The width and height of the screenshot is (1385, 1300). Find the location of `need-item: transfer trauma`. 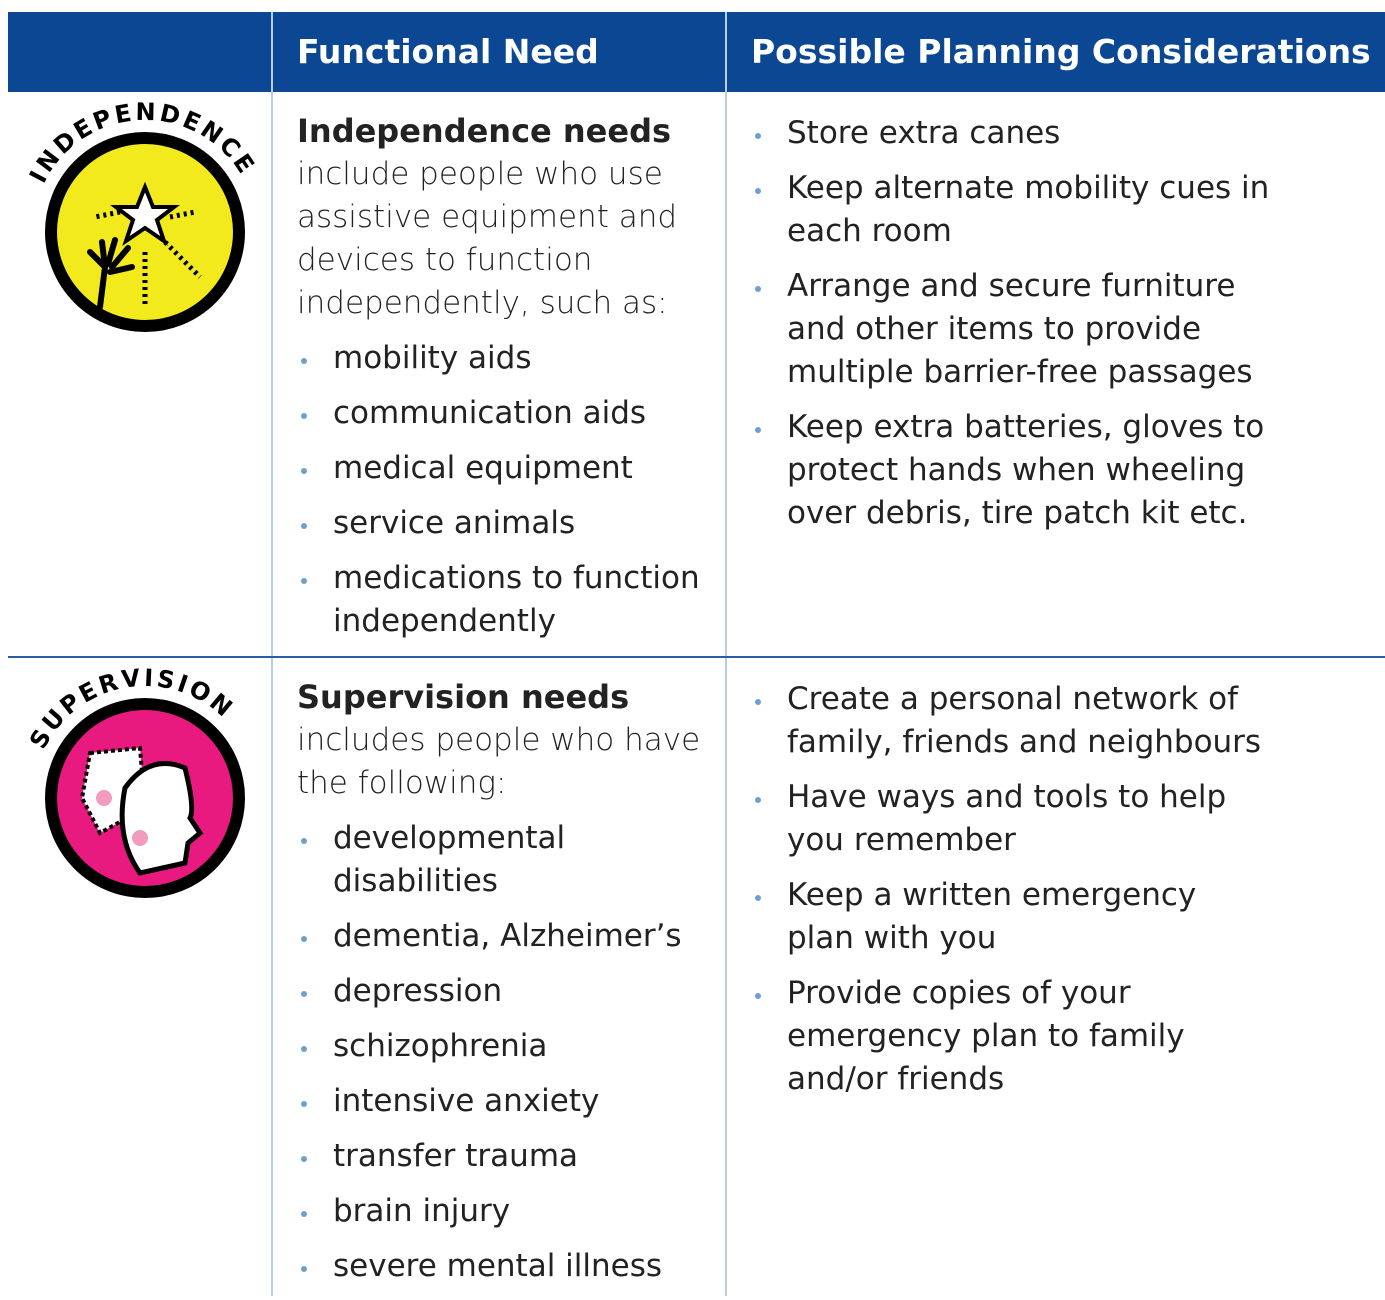

need-item: transfer trauma is located at coordinates (502, 1156).